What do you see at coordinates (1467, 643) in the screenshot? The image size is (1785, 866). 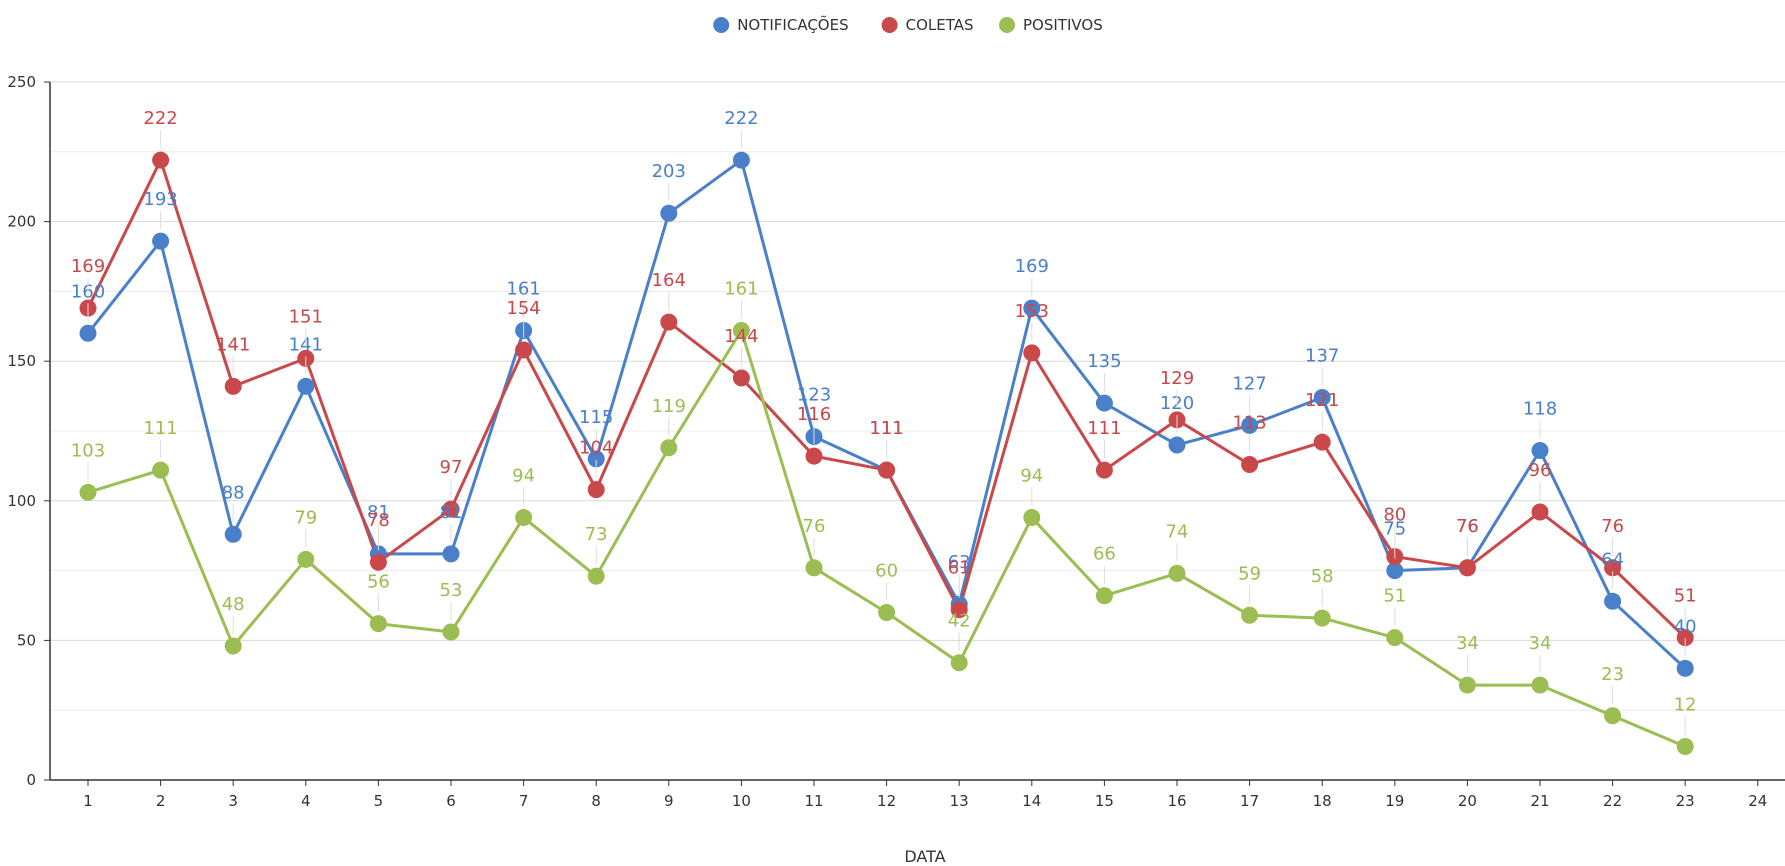 I see `data-label-positivos: 34` at bounding box center [1467, 643].